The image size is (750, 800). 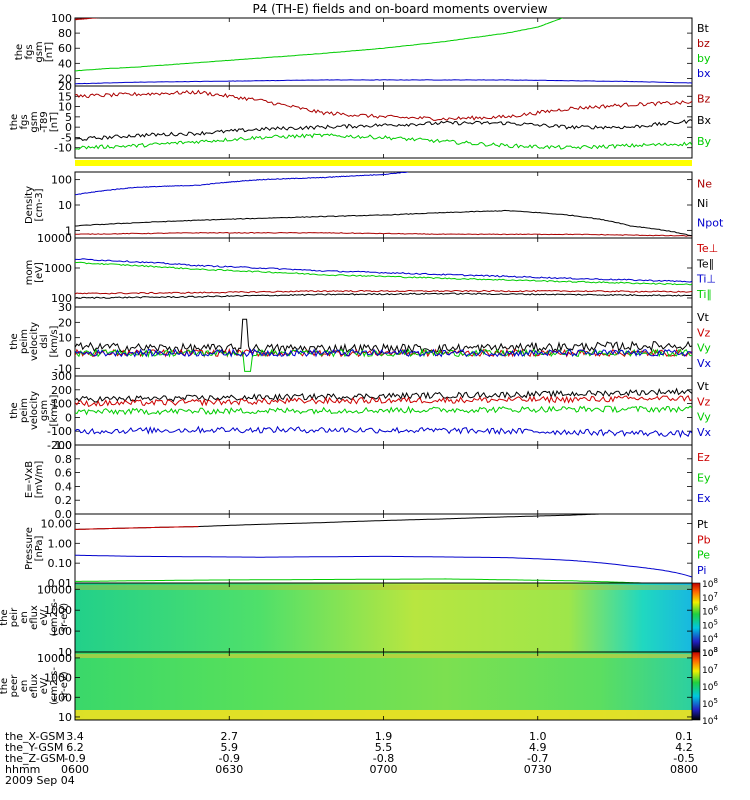 What do you see at coordinates (39, 272) in the screenshot?
I see `y-axis-label-line: [eV]` at bounding box center [39, 272].